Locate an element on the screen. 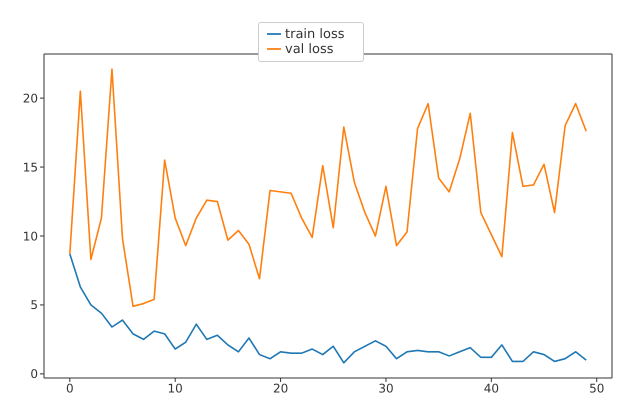  legend-label: val loss is located at coordinates (309, 49).